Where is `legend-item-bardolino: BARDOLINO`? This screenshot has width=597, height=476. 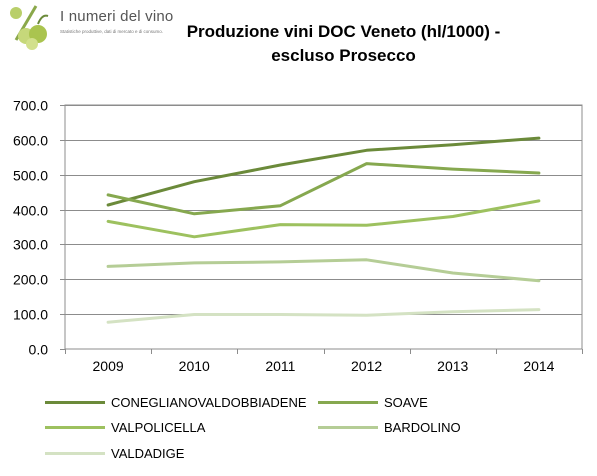 legend-item-bardolino: BARDOLINO is located at coordinates (389, 427).